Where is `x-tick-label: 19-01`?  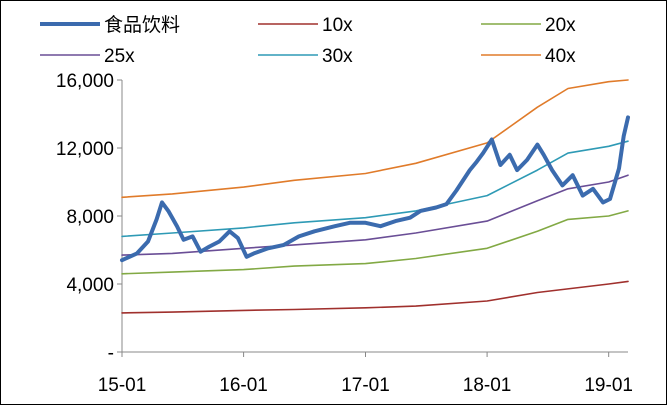
x-tick-label: 19-01 is located at coordinates (608, 385).